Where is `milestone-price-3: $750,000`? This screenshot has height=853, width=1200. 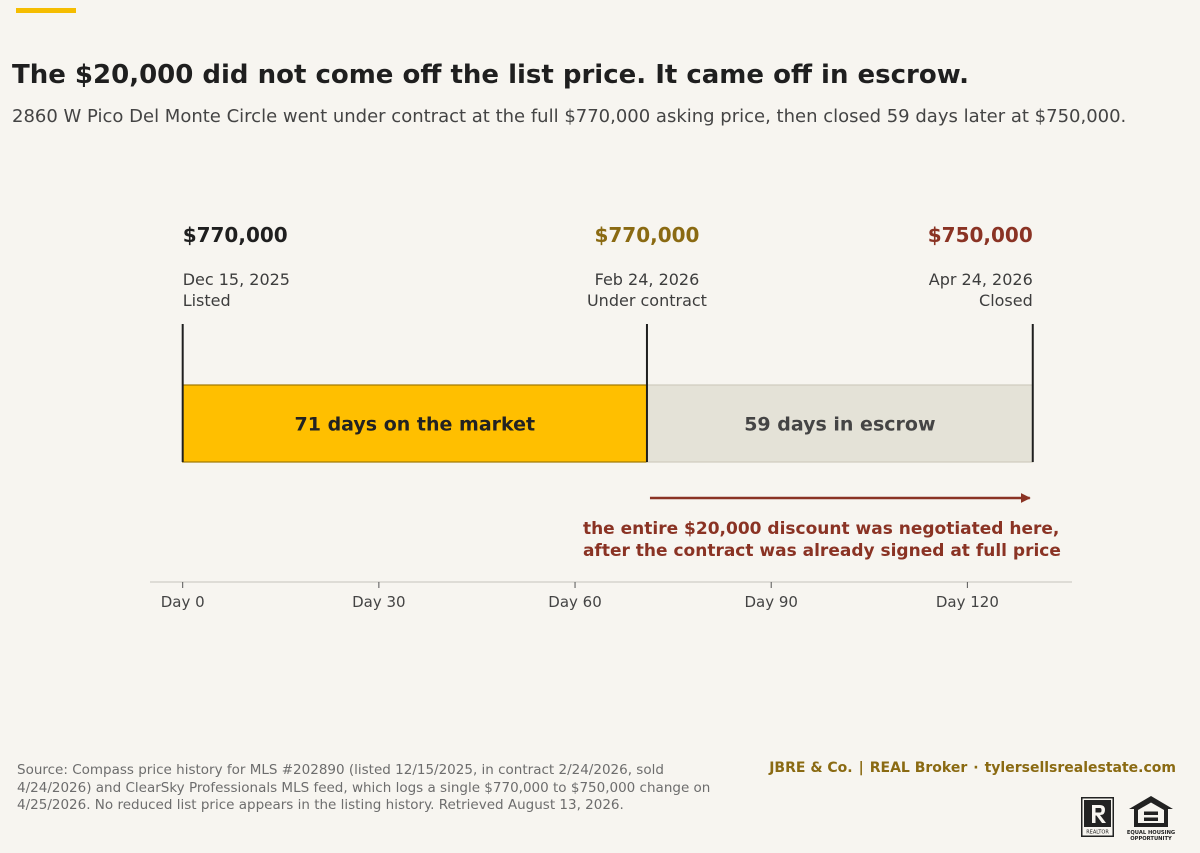 milestone-price-3: $750,000 is located at coordinates (980, 235).